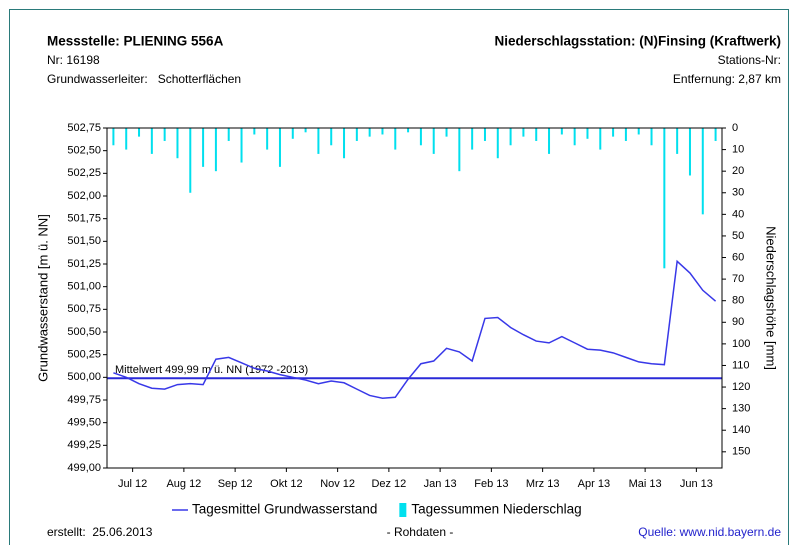 The height and width of the screenshot is (550, 792). What do you see at coordinates (284, 509) in the screenshot?
I see `legend-label: Tagesmittel Grundwasserstand` at bounding box center [284, 509].